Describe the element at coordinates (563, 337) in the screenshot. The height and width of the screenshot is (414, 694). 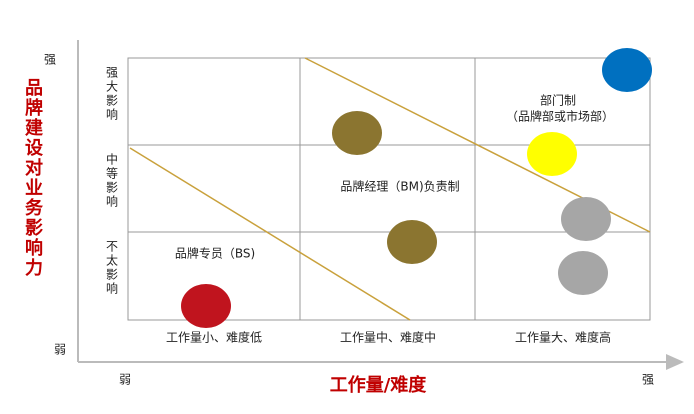
I see `column-label: 工作量大、难度高` at that location.